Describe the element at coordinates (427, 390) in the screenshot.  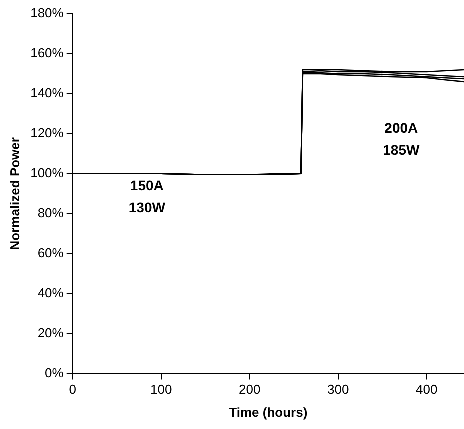
I see `x-tick-label: 400` at that location.